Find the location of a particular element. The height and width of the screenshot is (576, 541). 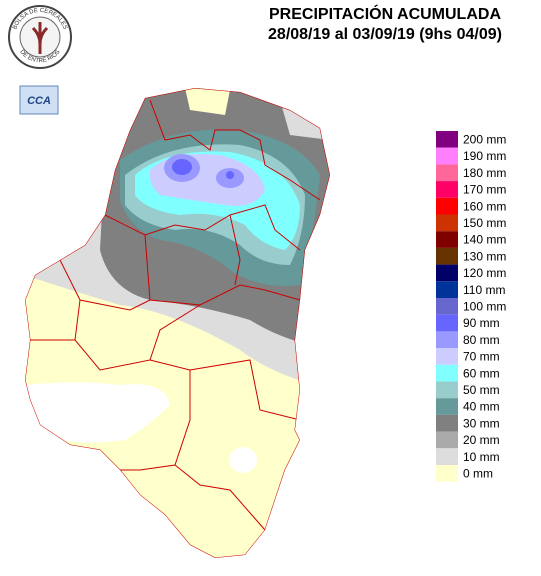

legend-label: 0 mm is located at coordinates (478, 474).